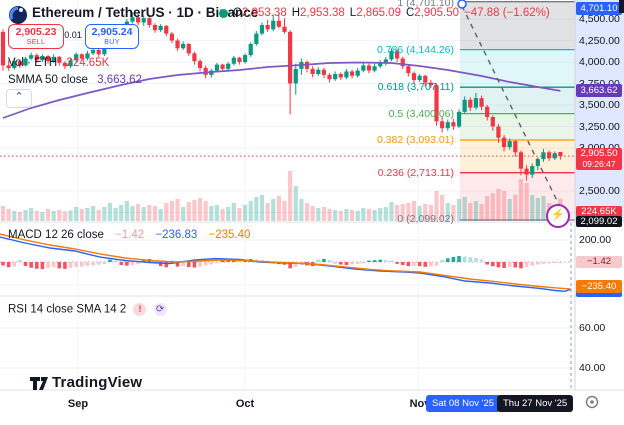  Describe the element at coordinates (223, 13) in the screenshot. I see `market-status-icon` at that location.